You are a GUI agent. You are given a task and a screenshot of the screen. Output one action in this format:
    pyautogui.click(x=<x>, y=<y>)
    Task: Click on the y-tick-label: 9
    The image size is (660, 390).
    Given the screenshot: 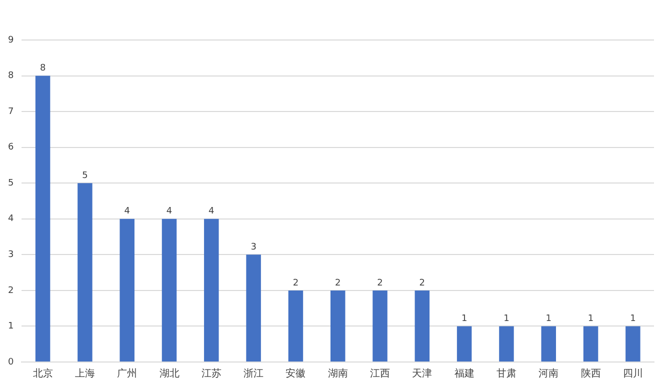 What is the action you would take?
    pyautogui.click(x=11, y=40)
    